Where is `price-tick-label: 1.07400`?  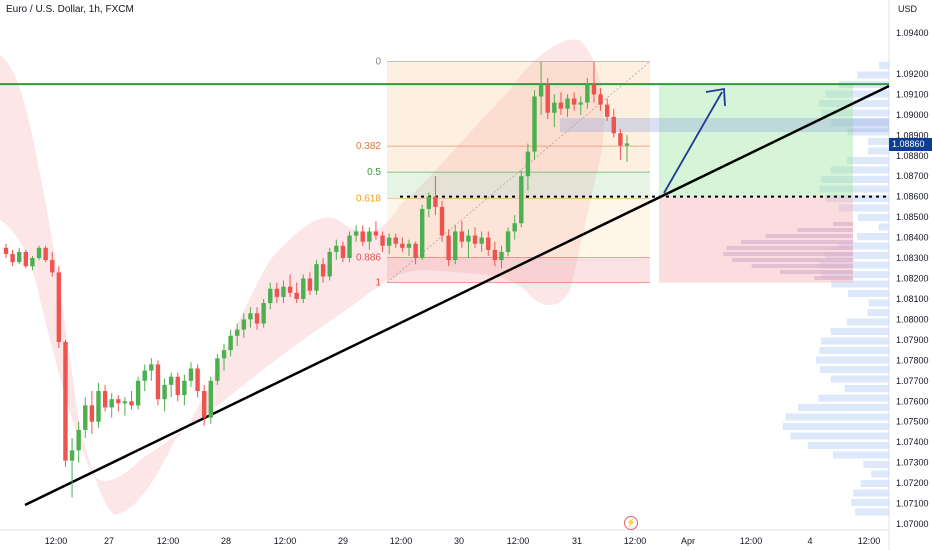 price-tick-label: 1.07400 is located at coordinates (912, 442).